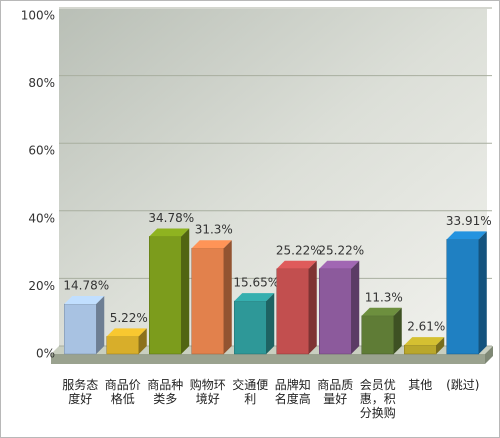 The width and height of the screenshot is (500, 438). I want to click on value-label: 15.65%, so click(256, 283).